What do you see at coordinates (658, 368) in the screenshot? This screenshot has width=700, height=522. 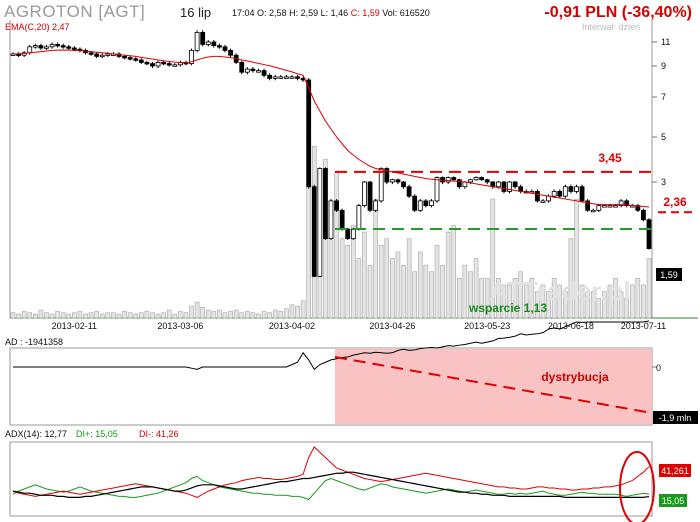 I see `ad-y-tick-label: 0` at bounding box center [658, 368].